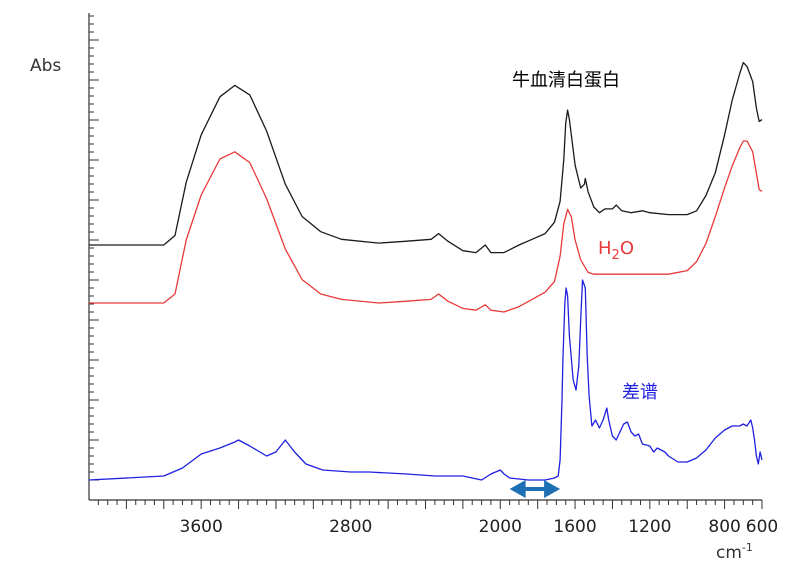  Describe the element at coordinates (640, 392) in the screenshot. I see `series-label-diff: 差谱` at that location.